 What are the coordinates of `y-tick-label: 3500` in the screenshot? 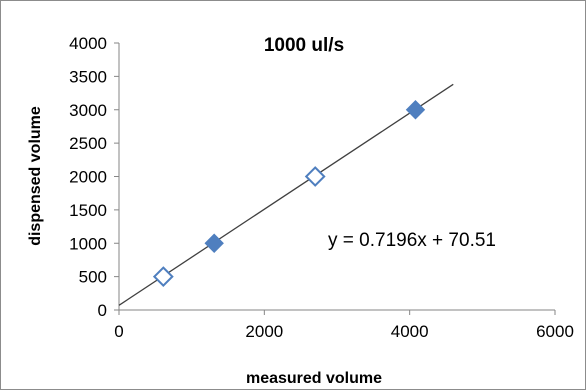 It's located at (88, 76).